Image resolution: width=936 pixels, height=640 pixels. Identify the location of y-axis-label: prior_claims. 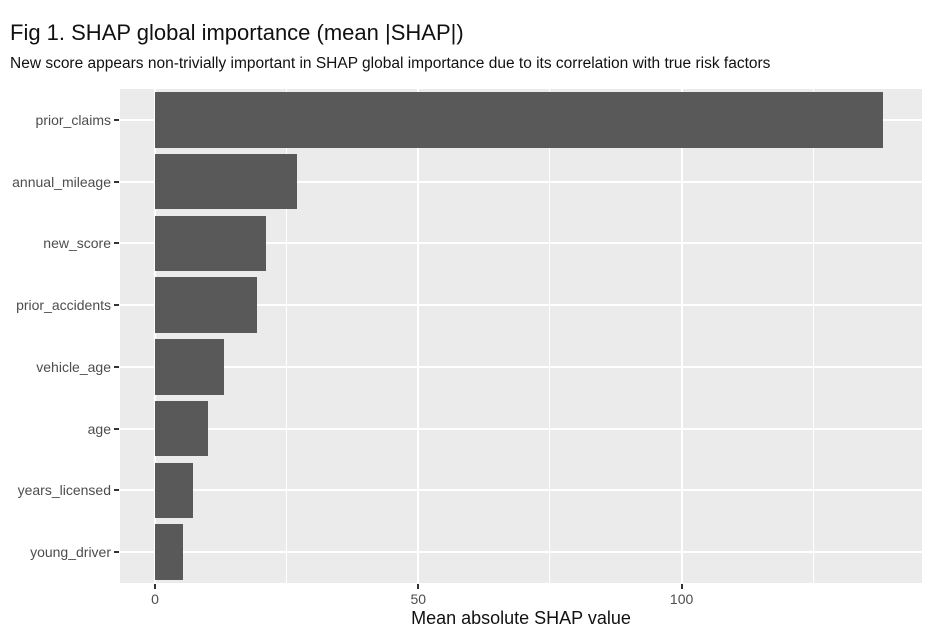
(73, 119).